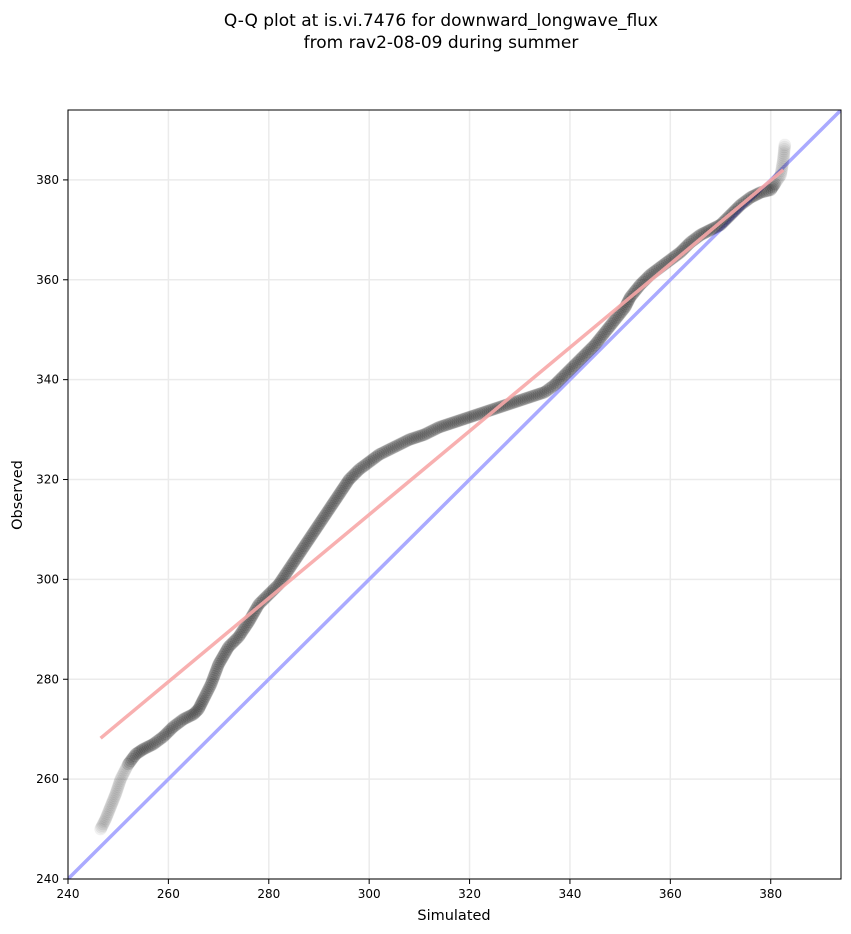 This screenshot has width=851, height=934. I want to click on x-tick-label: 300, so click(369, 894).